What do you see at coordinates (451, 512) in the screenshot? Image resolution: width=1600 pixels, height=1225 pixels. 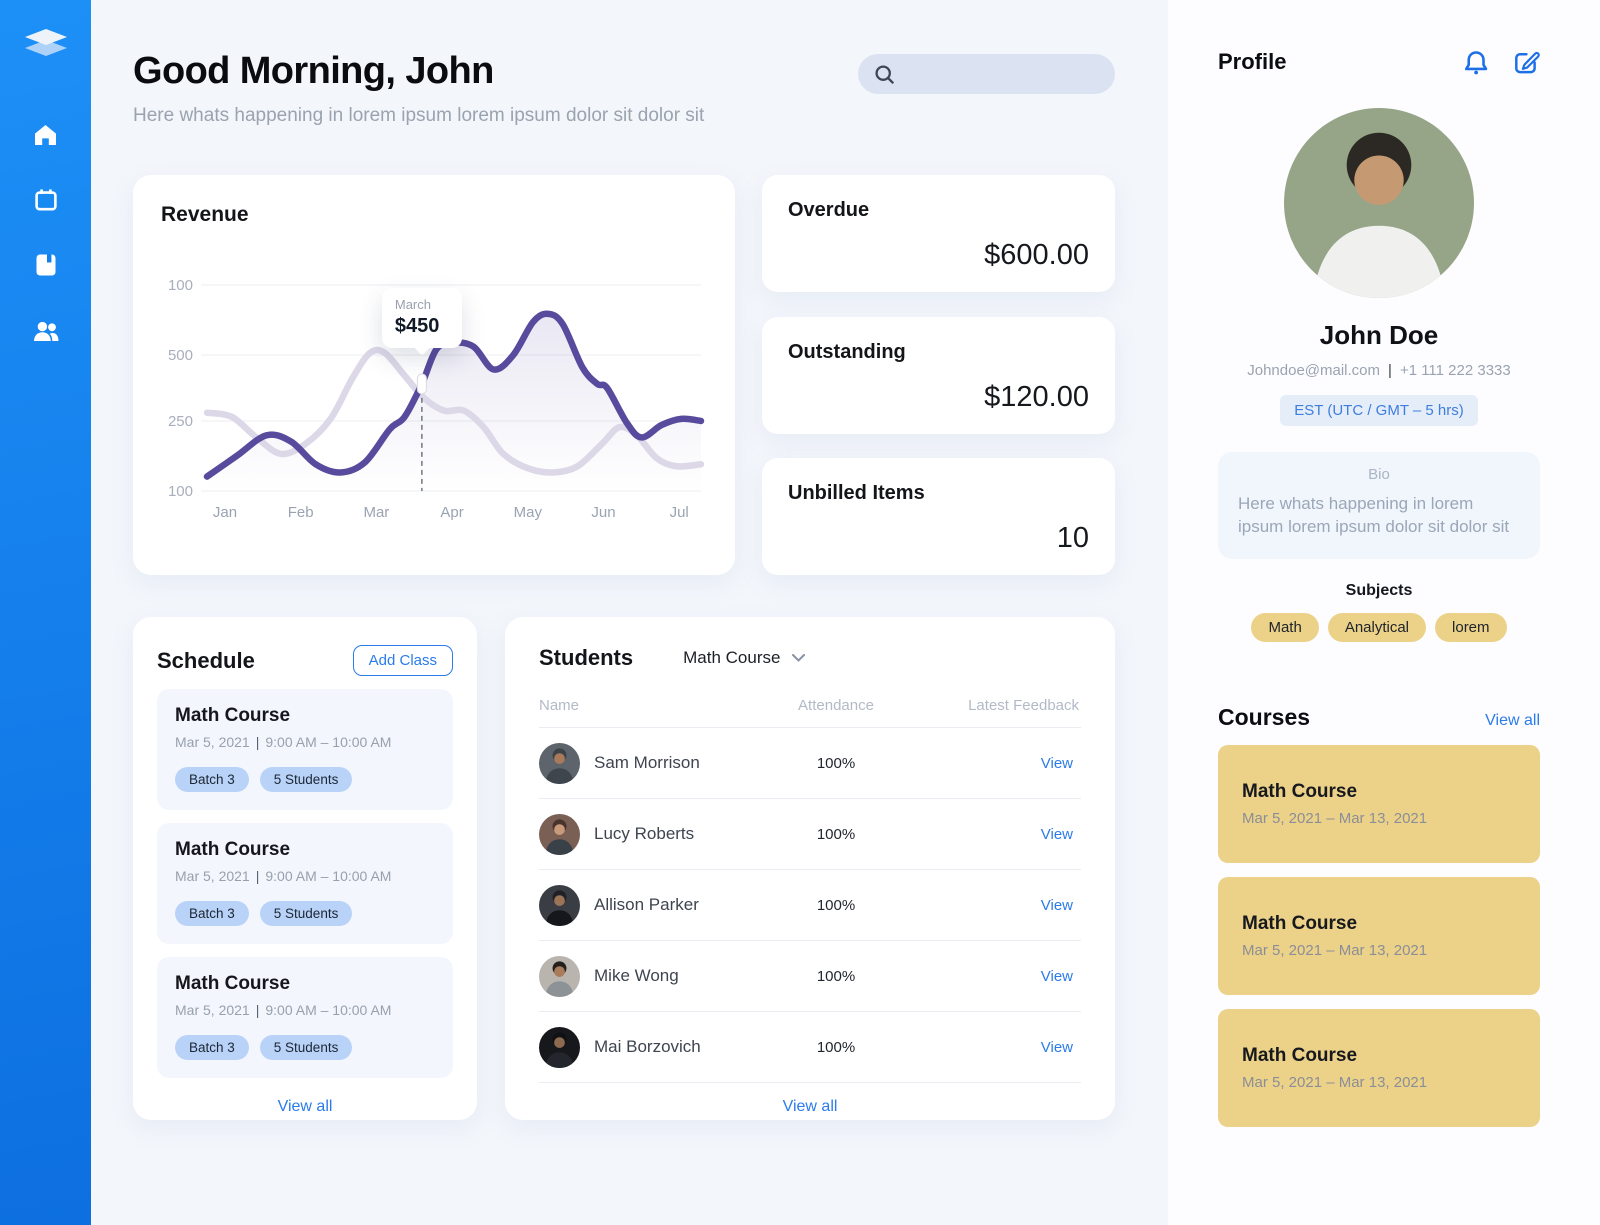 I see `svg-text: Apr` at bounding box center [451, 512].